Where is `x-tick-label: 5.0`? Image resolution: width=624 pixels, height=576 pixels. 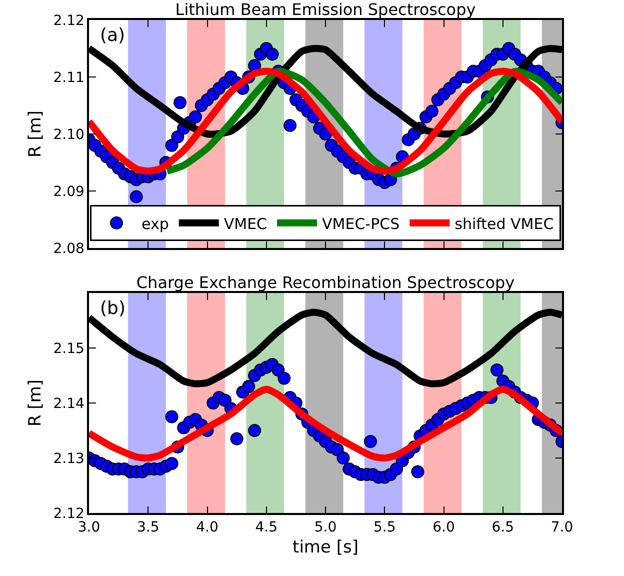 x-tick-label: 5.0 is located at coordinates (325, 528).